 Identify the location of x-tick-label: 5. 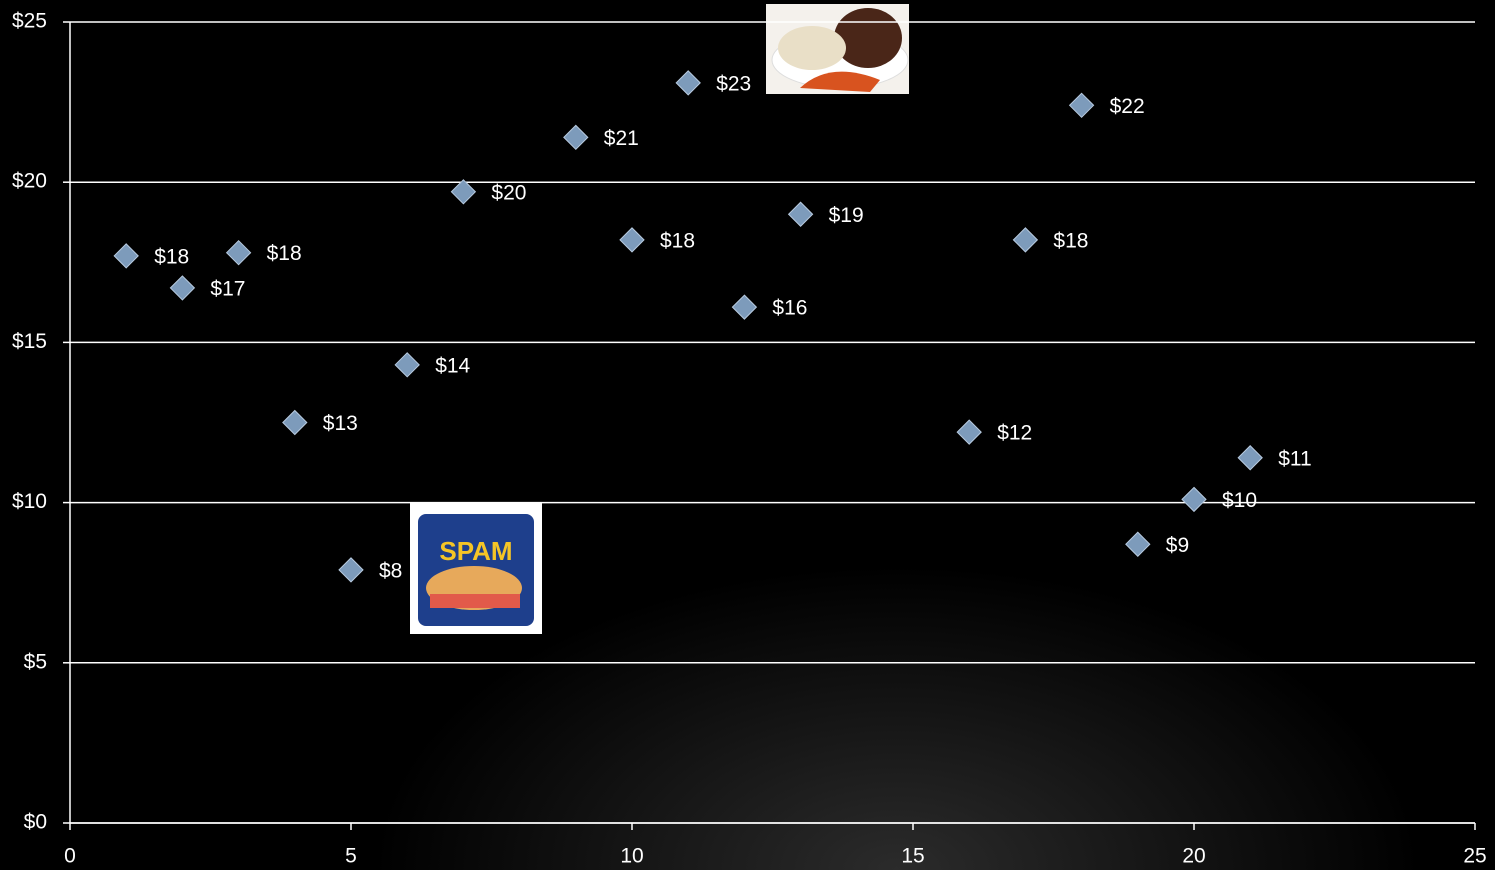
(351, 856).